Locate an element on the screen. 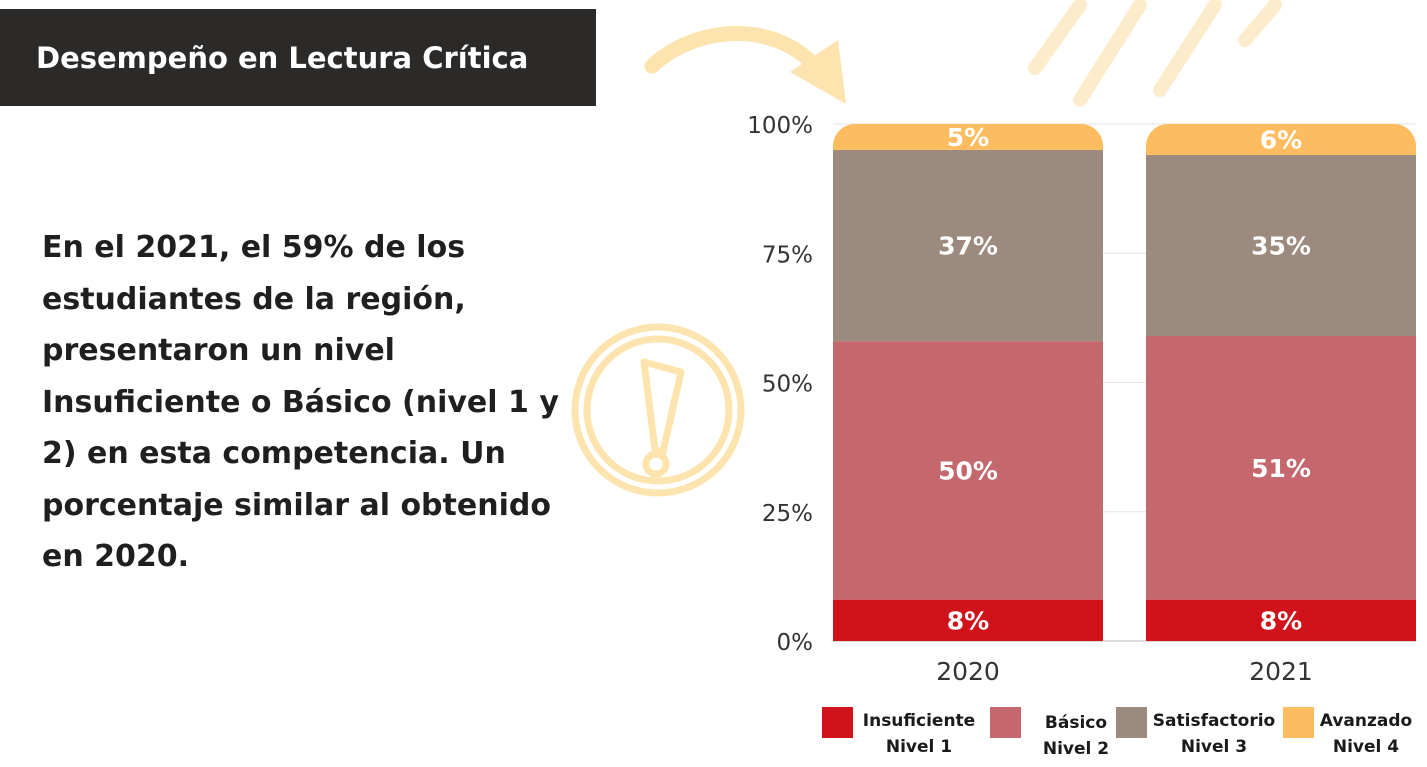 This screenshot has height=767, width=1427. bar-stack-2021 is located at coordinates (1281, 382).